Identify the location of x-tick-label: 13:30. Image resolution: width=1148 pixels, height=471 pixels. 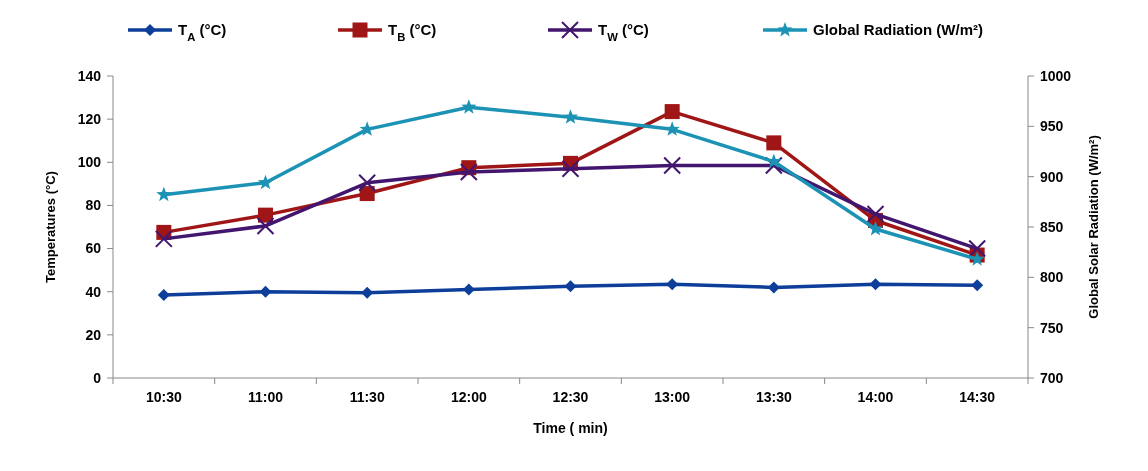
(773, 397).